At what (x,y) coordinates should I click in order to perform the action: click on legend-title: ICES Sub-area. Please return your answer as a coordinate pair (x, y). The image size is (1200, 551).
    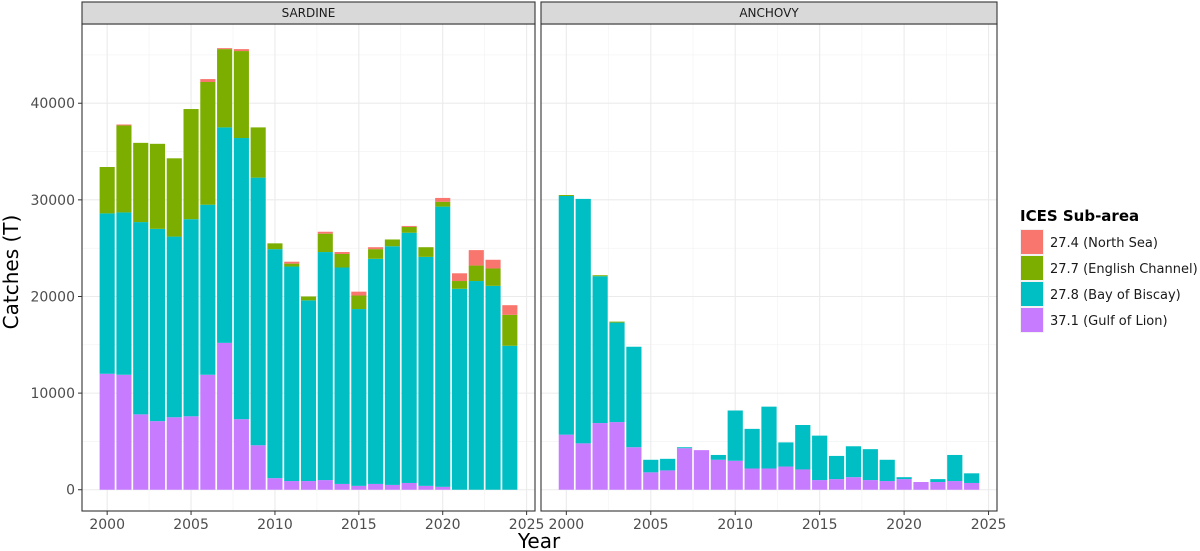
    Looking at the image, I should click on (1079, 216).